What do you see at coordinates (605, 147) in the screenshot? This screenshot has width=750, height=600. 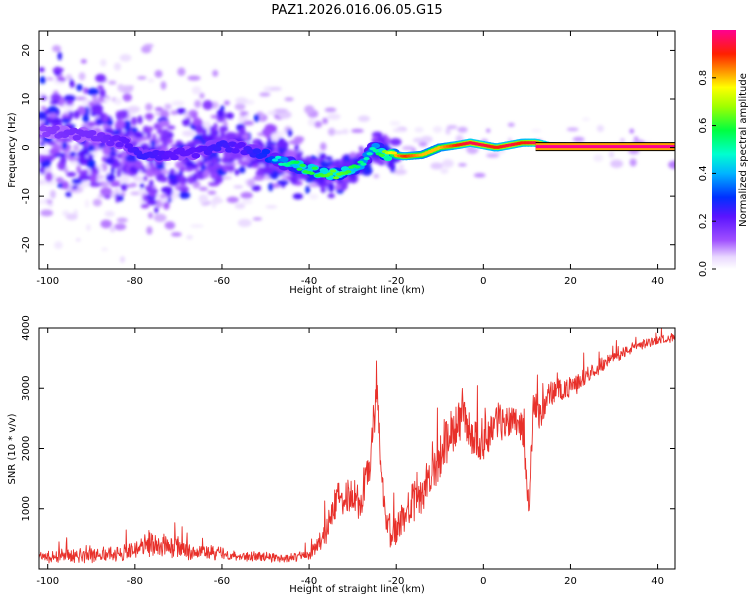 I see `spectrogram-tone-band-core` at bounding box center [605, 147].